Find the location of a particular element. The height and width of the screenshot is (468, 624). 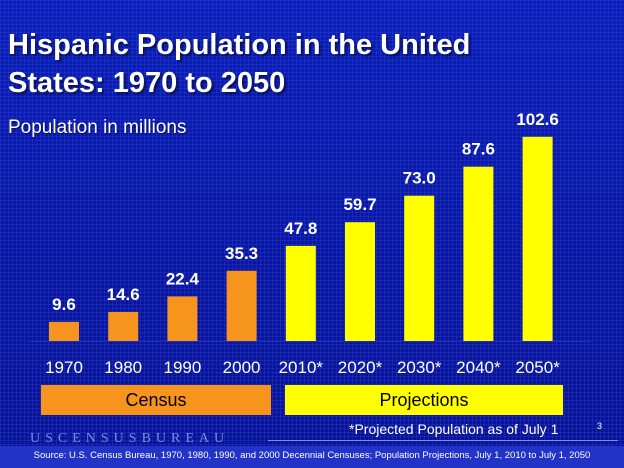

bar-2030 is located at coordinates (419, 268).